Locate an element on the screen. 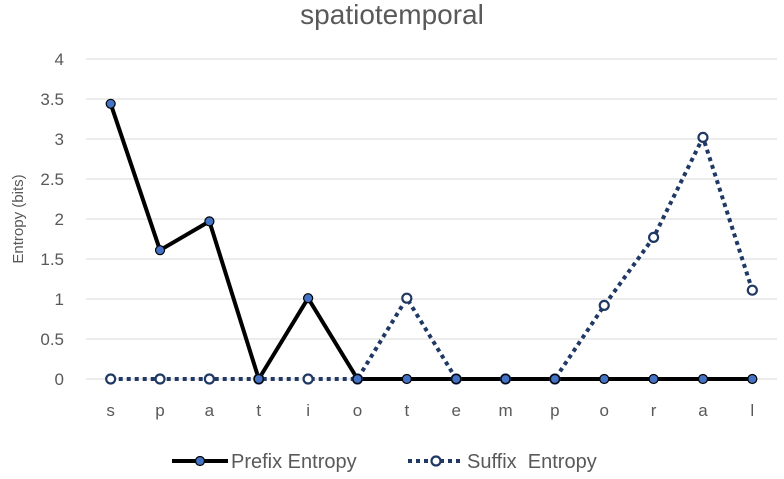 This screenshot has width=784, height=479. legend-marker-prefix is located at coordinates (200, 461).